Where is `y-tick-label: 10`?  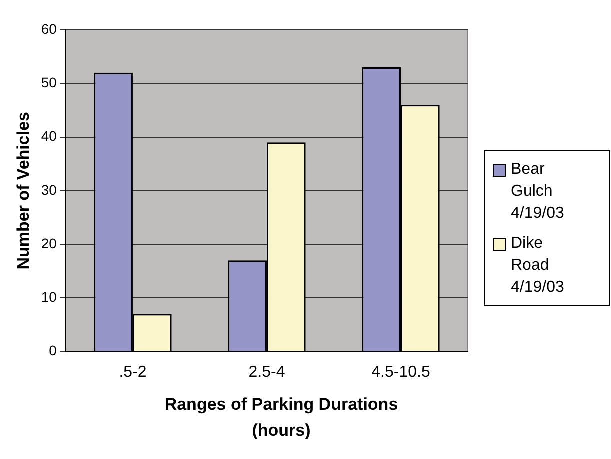
y-tick-label: 10 is located at coordinates (49, 297).